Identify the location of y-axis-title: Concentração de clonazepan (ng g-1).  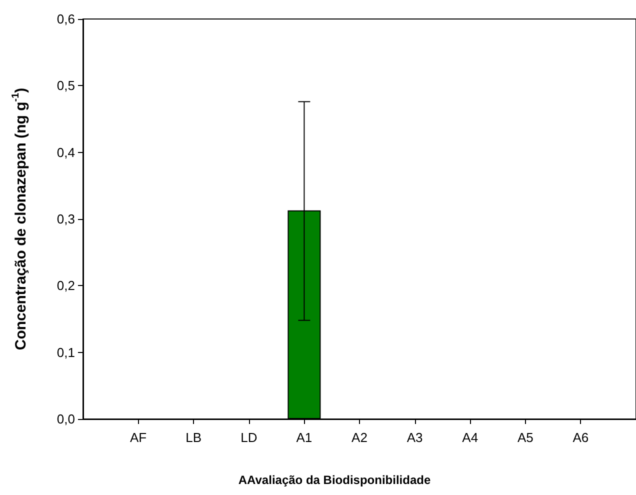
(20, 219).